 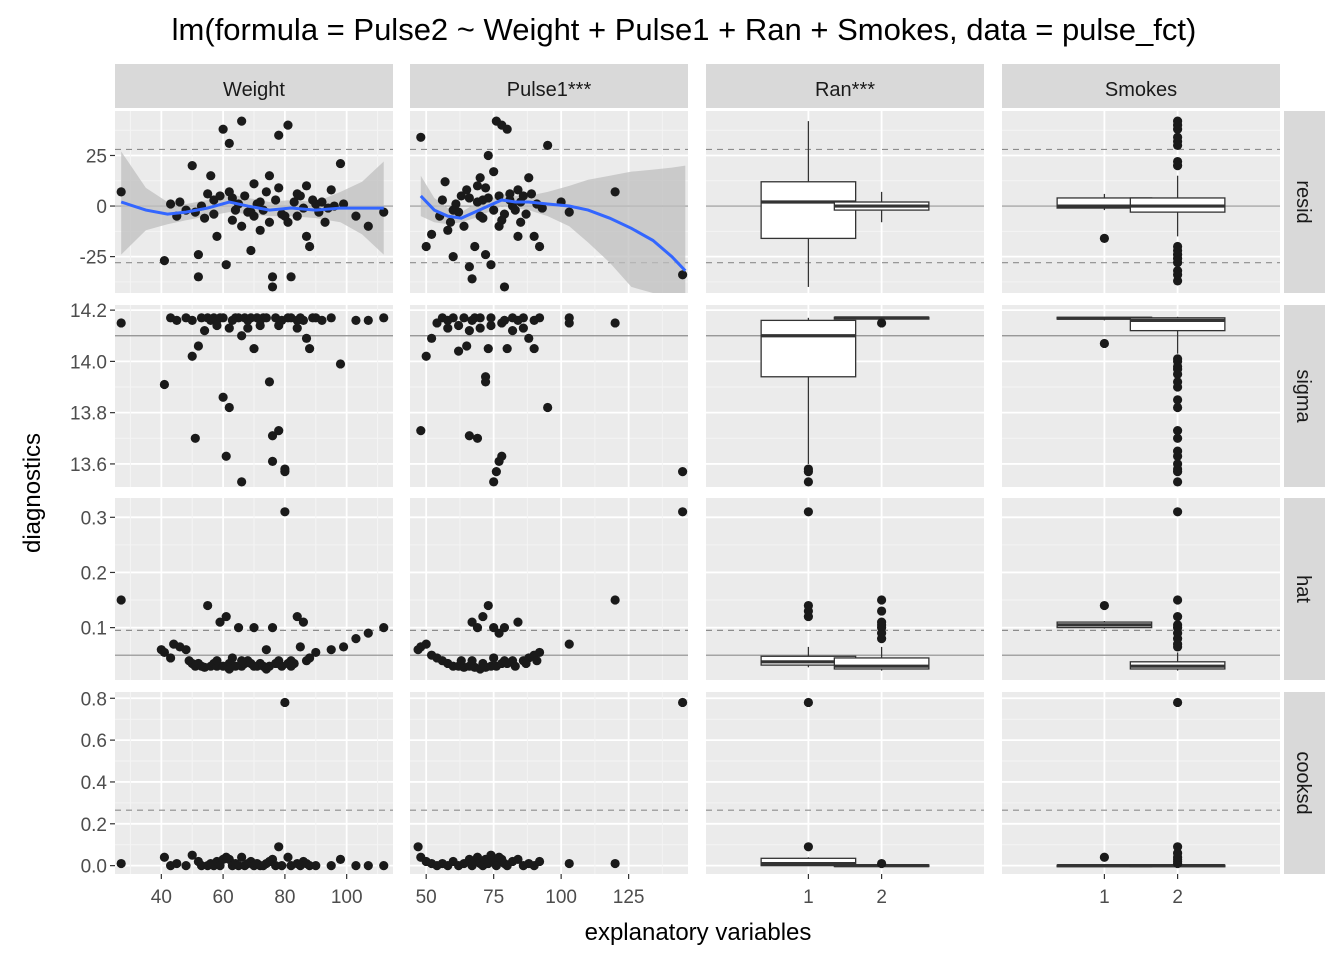 What do you see at coordinates (223, 897) in the screenshot?
I see `x-tick-label-weight: 60` at bounding box center [223, 897].